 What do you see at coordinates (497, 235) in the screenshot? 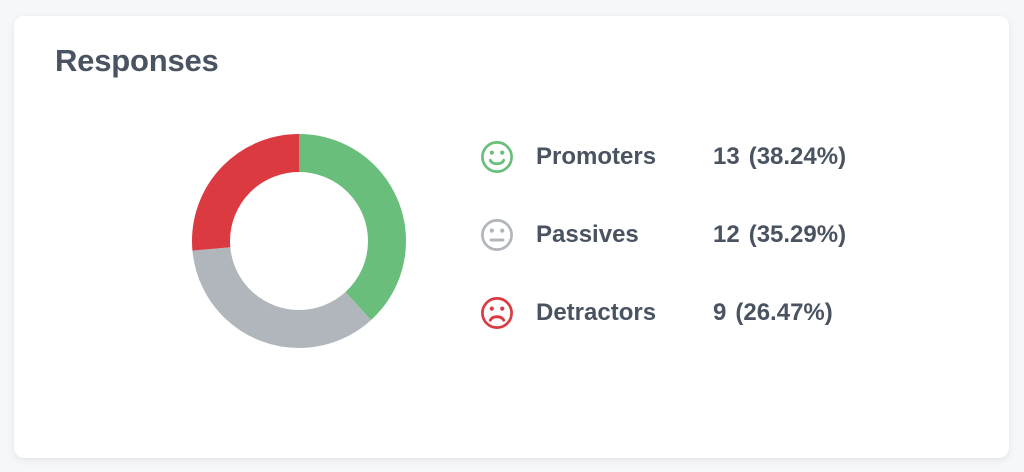
I see `neutral-face-icon` at bounding box center [497, 235].